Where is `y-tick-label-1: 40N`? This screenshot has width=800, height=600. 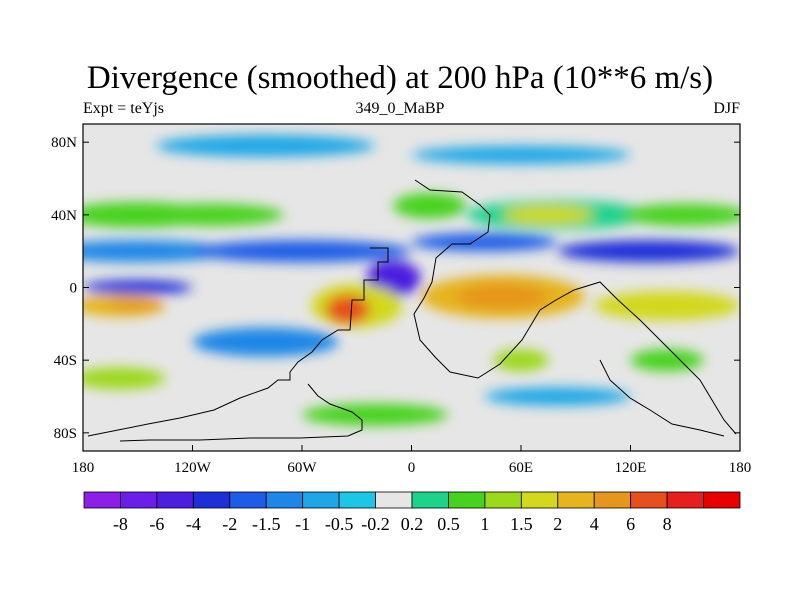
y-tick-label-1: 40N is located at coordinates (64, 216).